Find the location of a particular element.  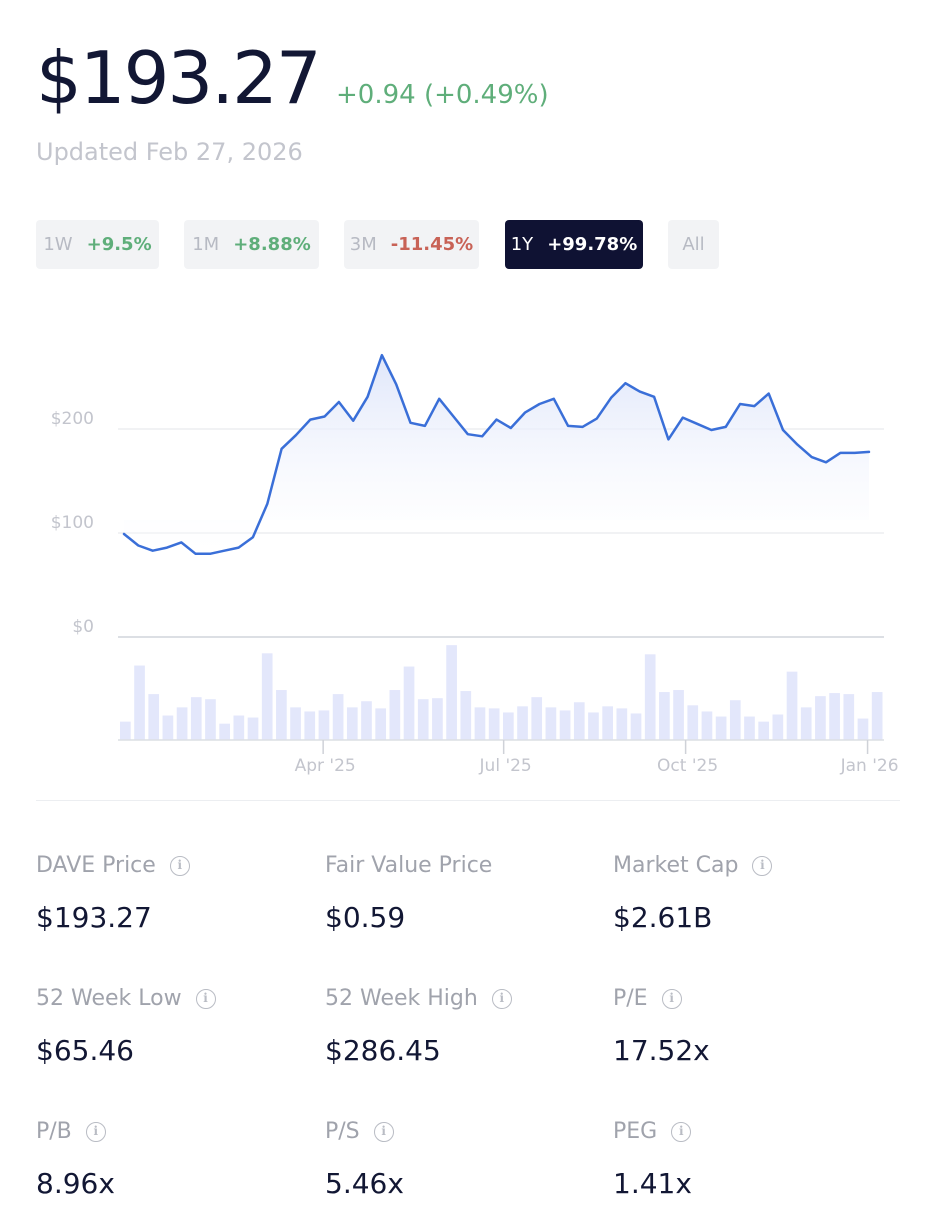

stat-52-week-high: 52 Week High i $286.45 is located at coordinates (455, 1027).